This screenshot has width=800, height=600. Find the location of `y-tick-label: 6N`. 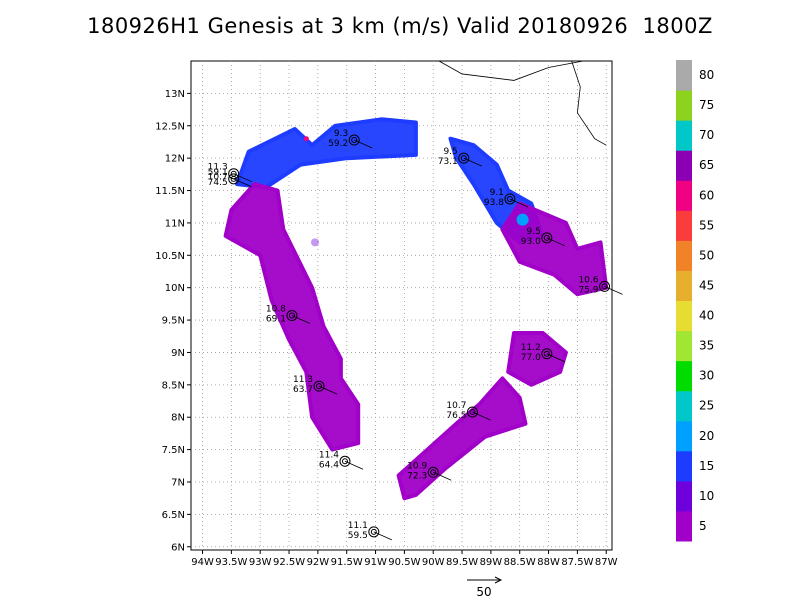

y-tick-label: 6N is located at coordinates (178, 547).